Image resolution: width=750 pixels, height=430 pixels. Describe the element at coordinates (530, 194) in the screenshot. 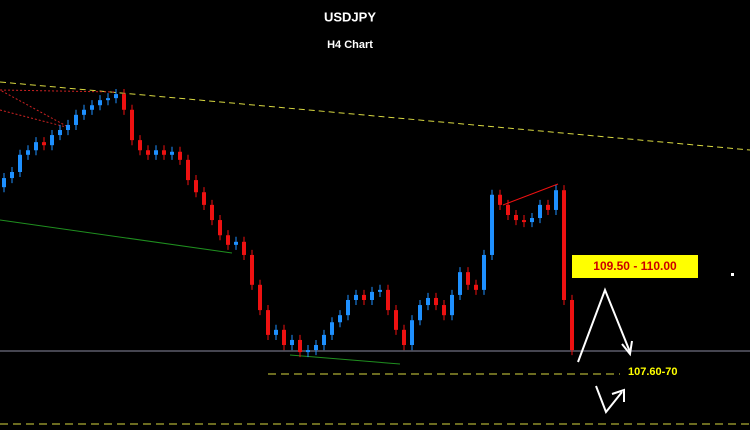

I see `red-trend-line` at that location.